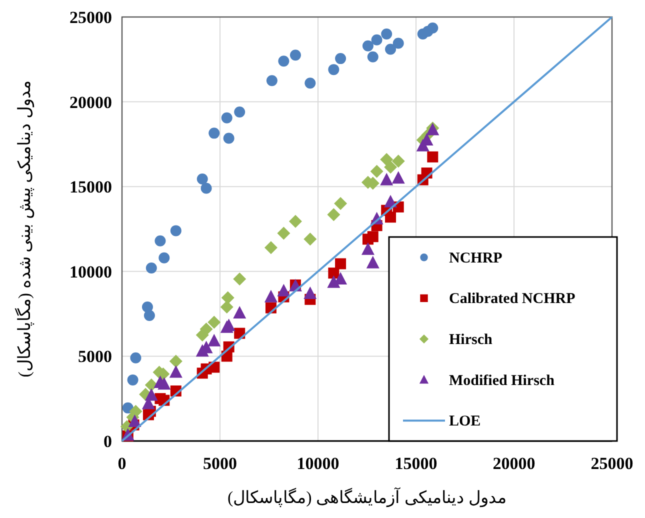 The width and height of the screenshot is (645, 518). What do you see at coordinates (95, 356) in the screenshot?
I see `y-tick-label: 5000` at bounding box center [95, 356].